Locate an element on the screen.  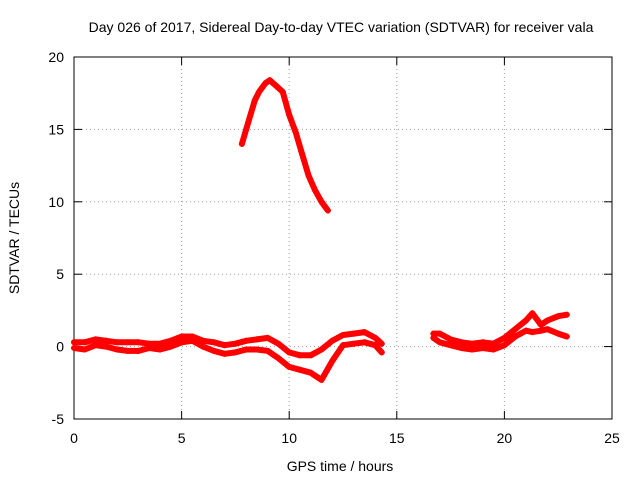
y-tick-label: 15 is located at coordinates (56, 129).